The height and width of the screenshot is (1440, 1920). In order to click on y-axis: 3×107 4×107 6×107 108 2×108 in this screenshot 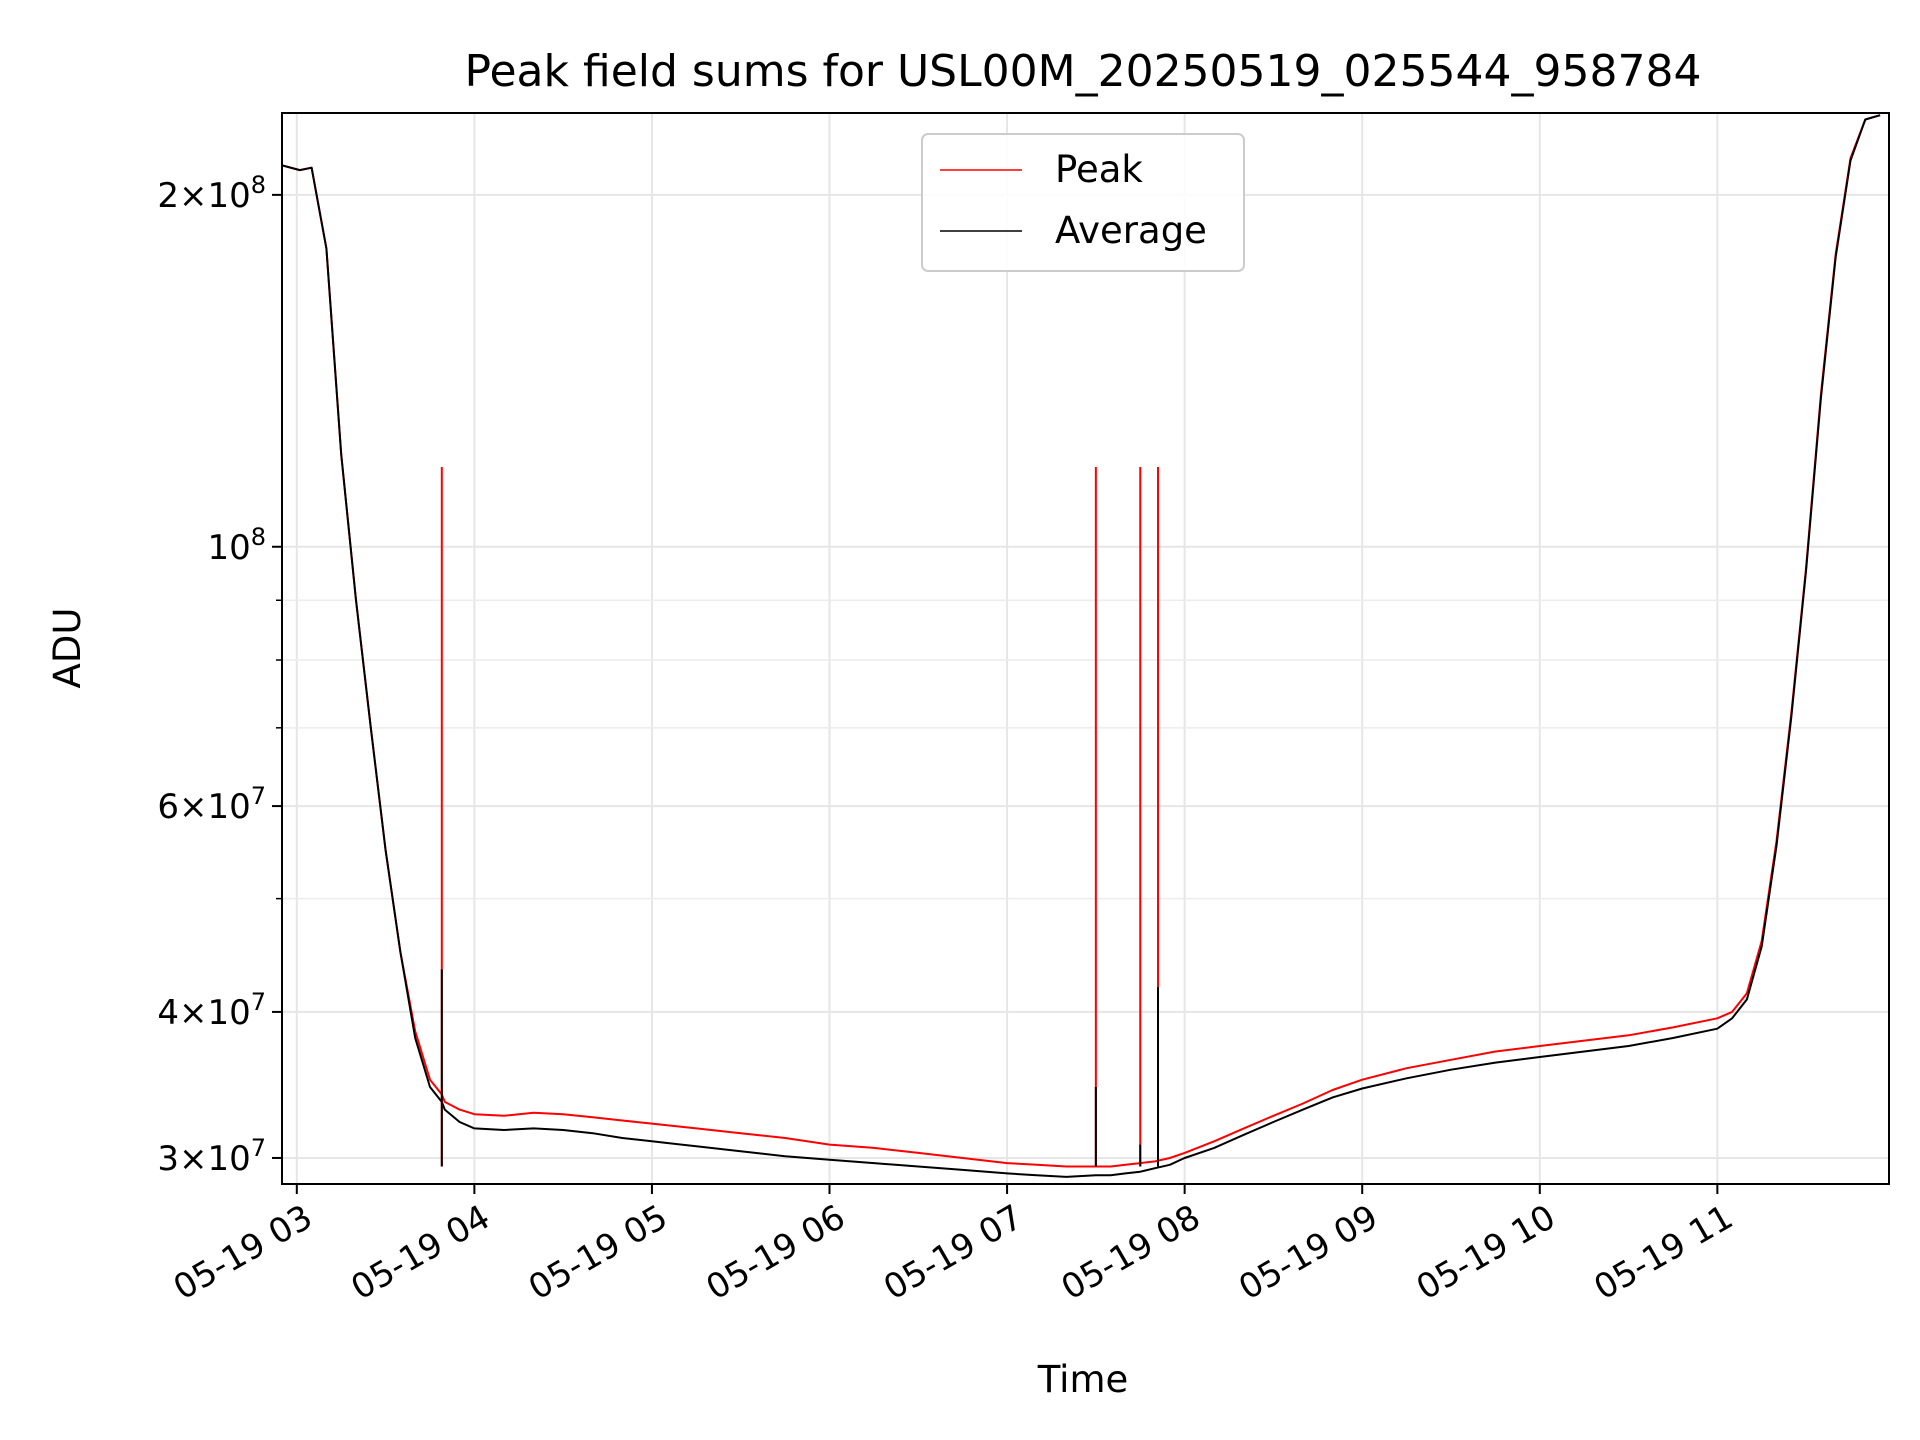, I will do `click(219, 675)`.